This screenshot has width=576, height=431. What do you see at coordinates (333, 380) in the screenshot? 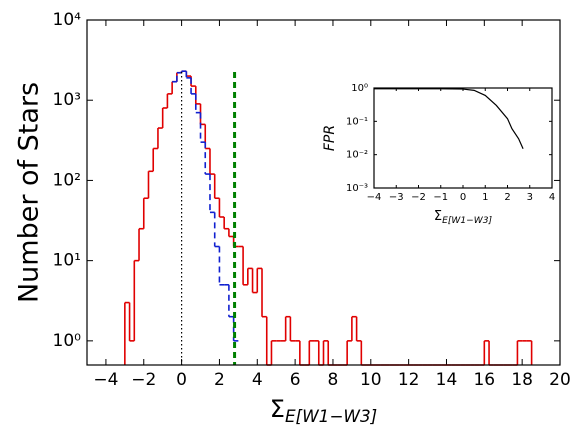
I see `x-tick-label: 8` at bounding box center [333, 380].